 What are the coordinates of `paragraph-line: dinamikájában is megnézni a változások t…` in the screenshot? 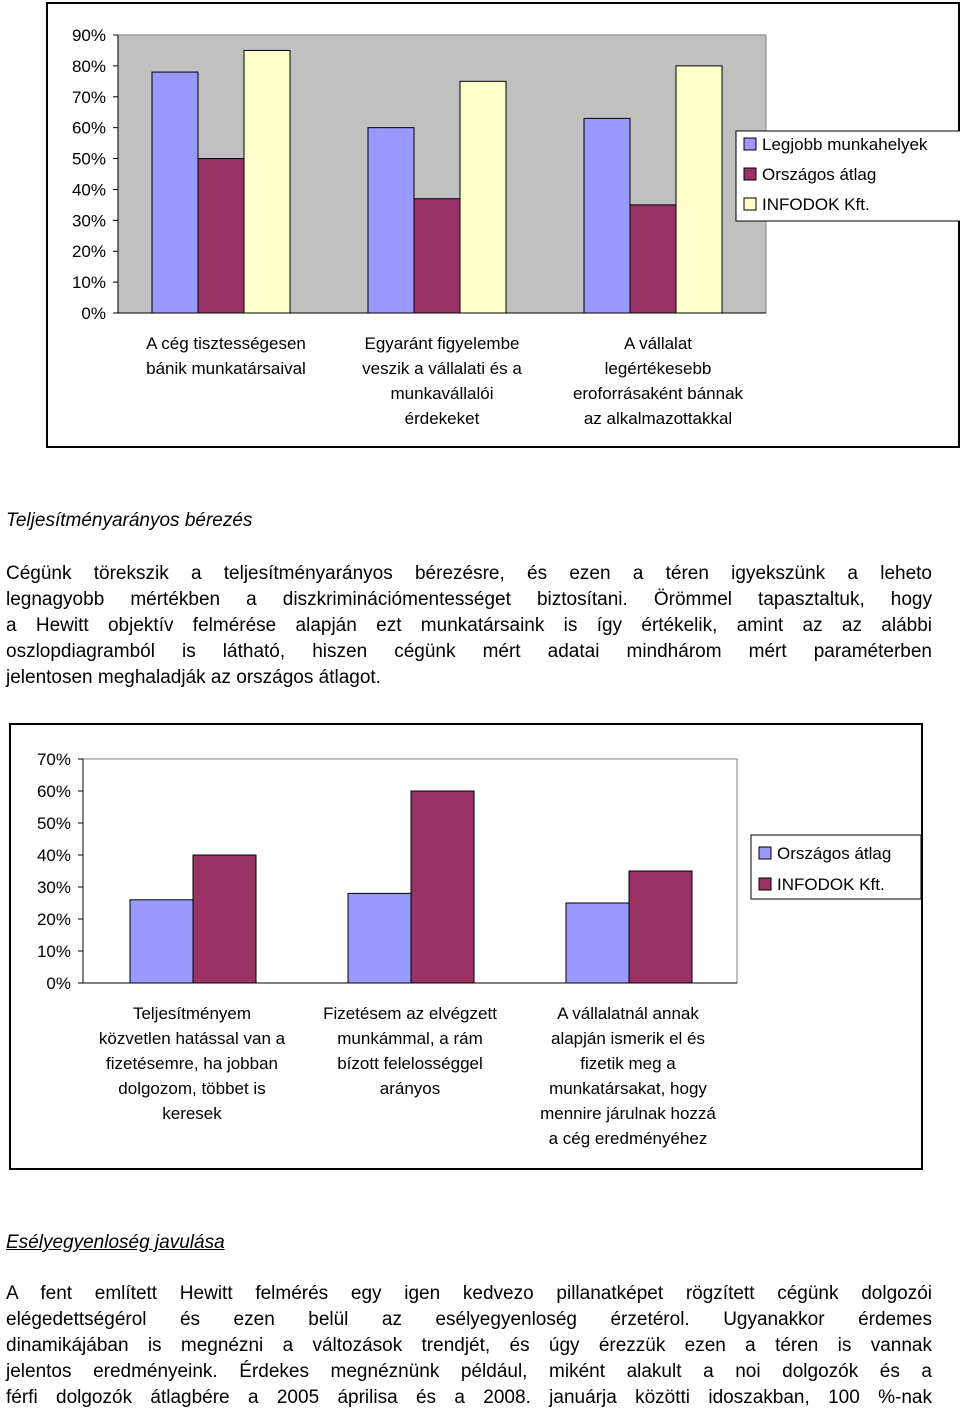 It's located at (469, 1345).